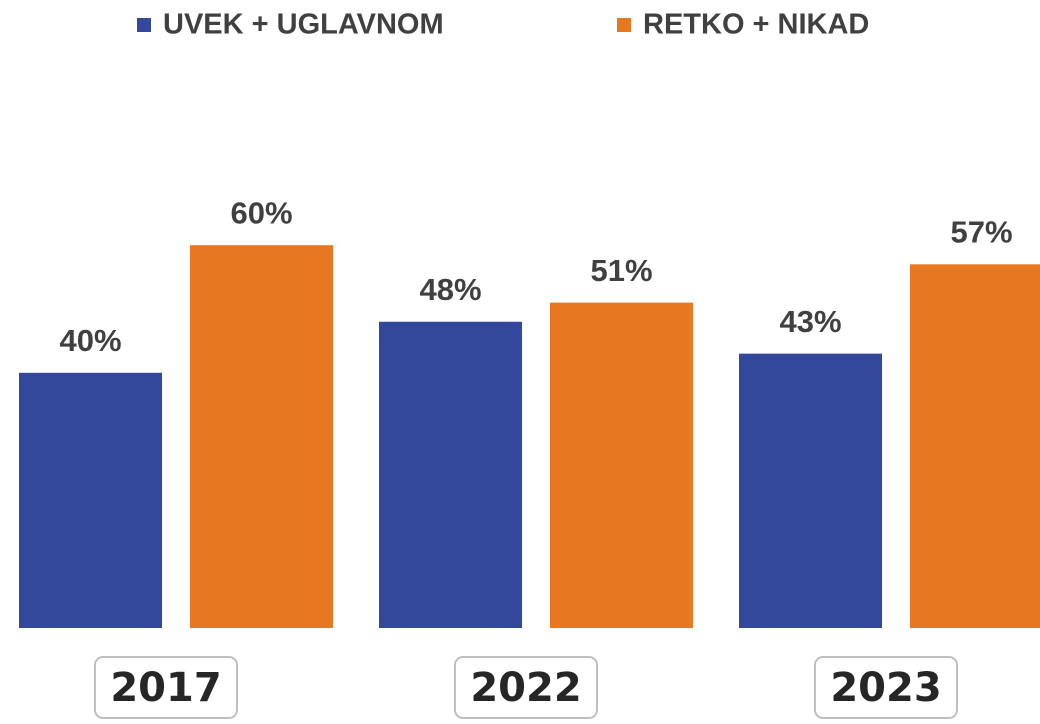  I want to click on value-label: 40%, so click(90, 340).